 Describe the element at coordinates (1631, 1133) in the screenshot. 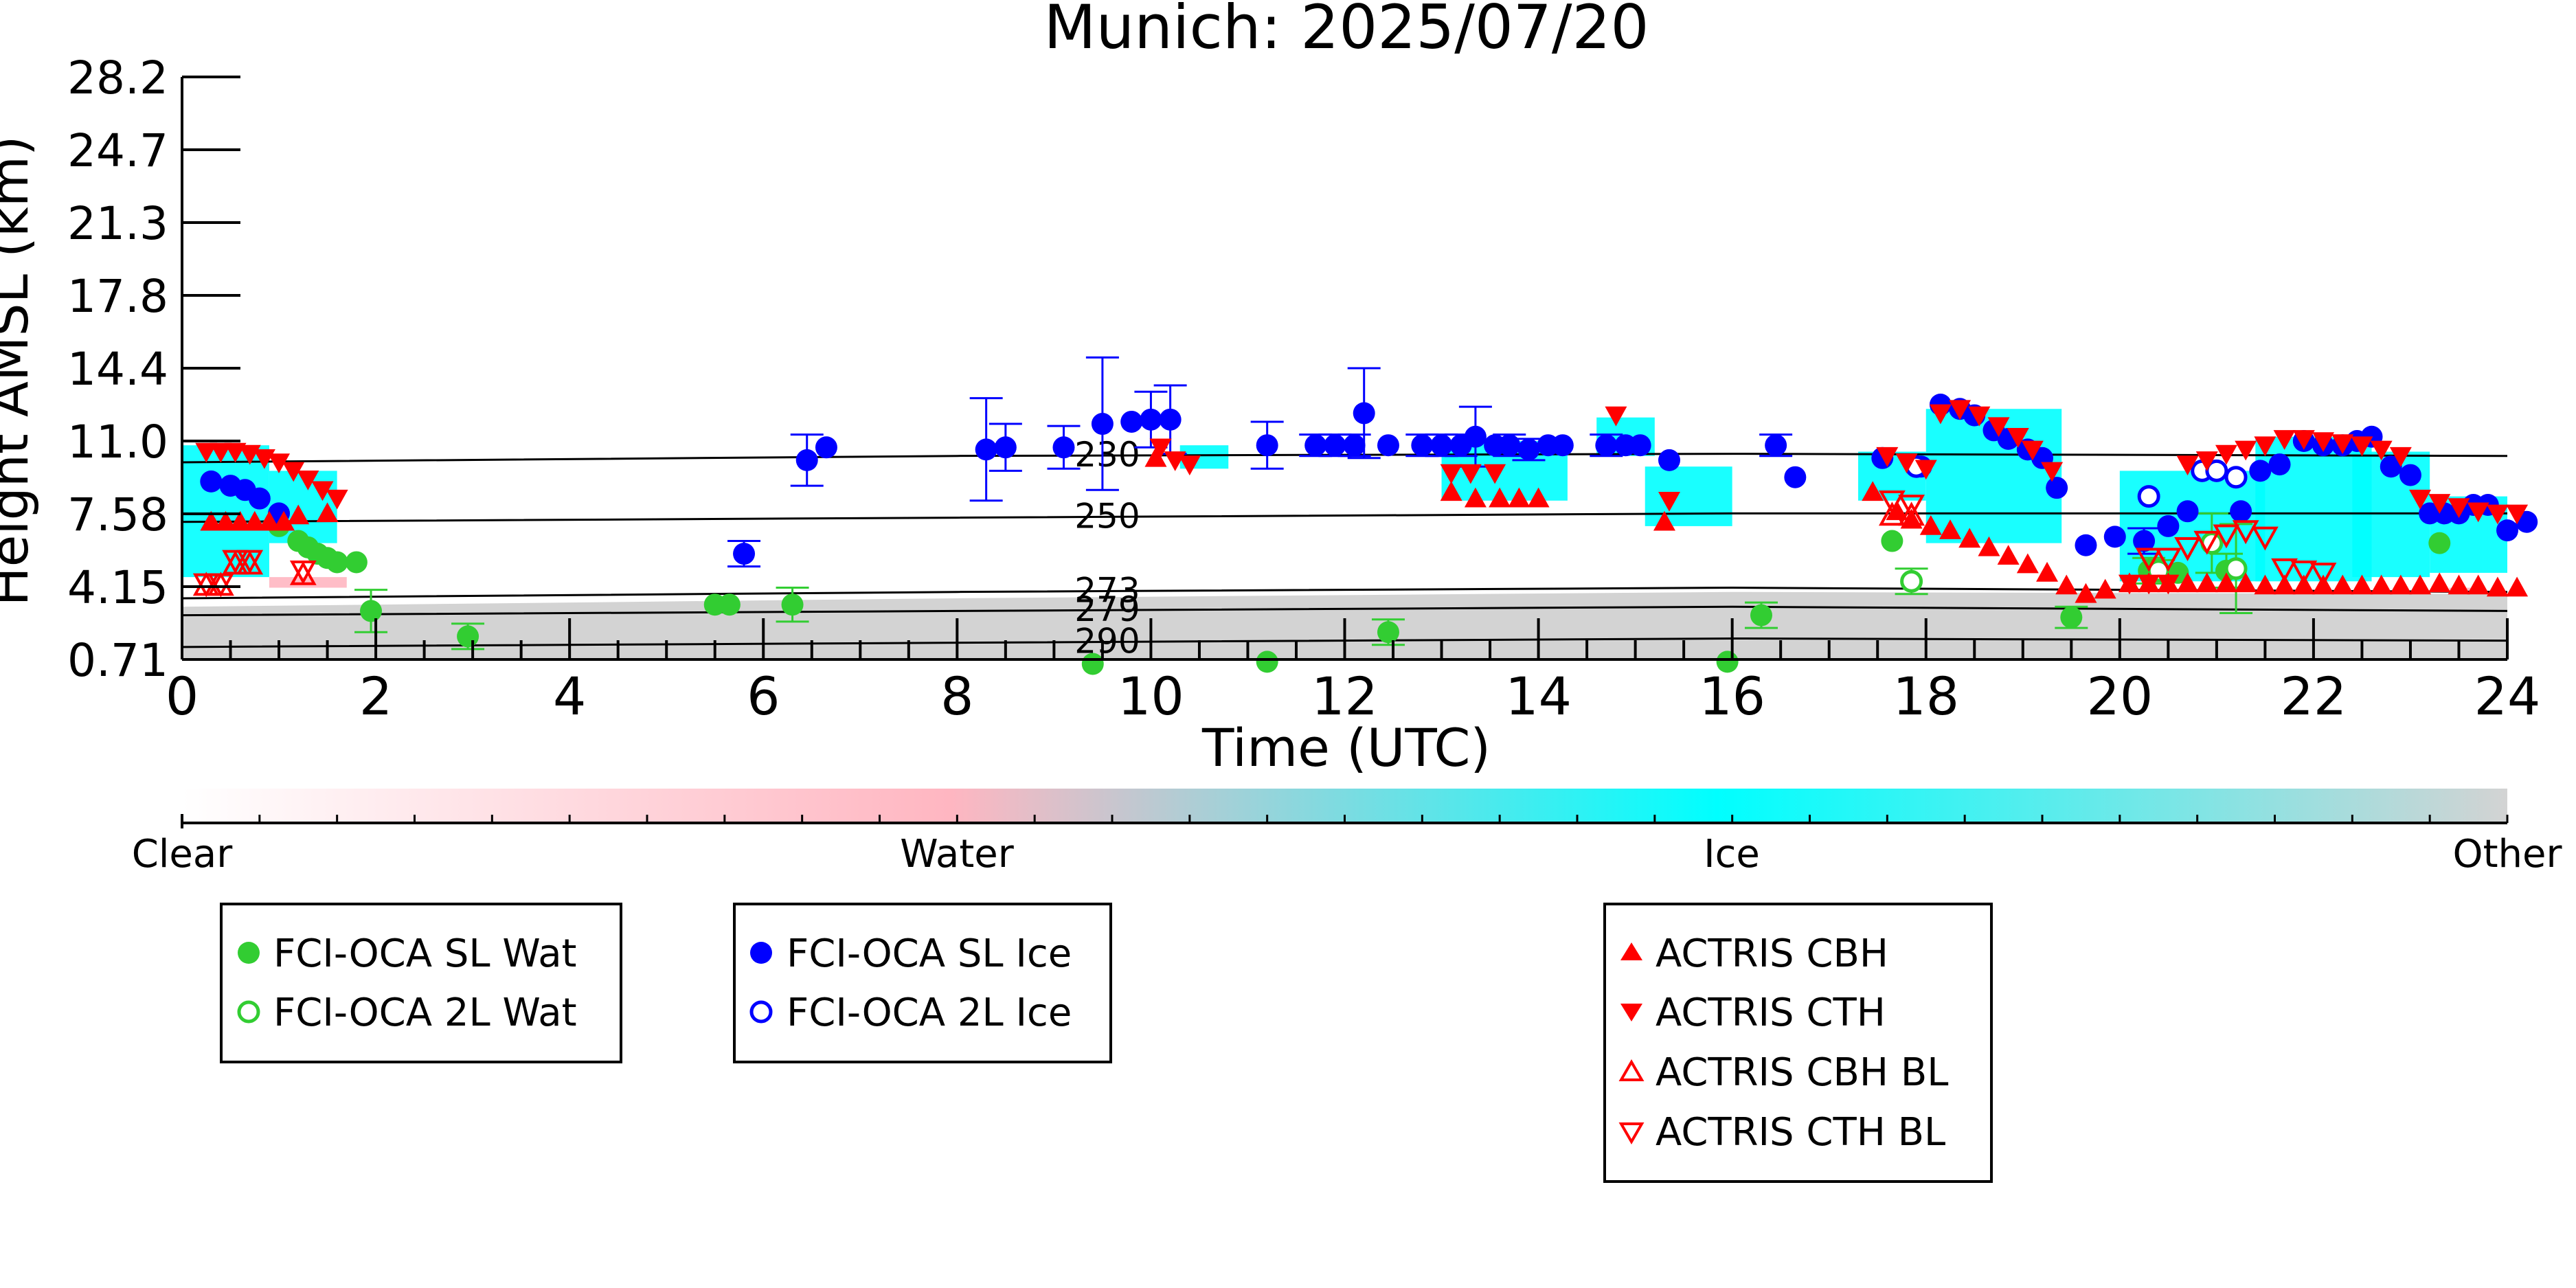

I see `legend-marker-cth-bl` at that location.